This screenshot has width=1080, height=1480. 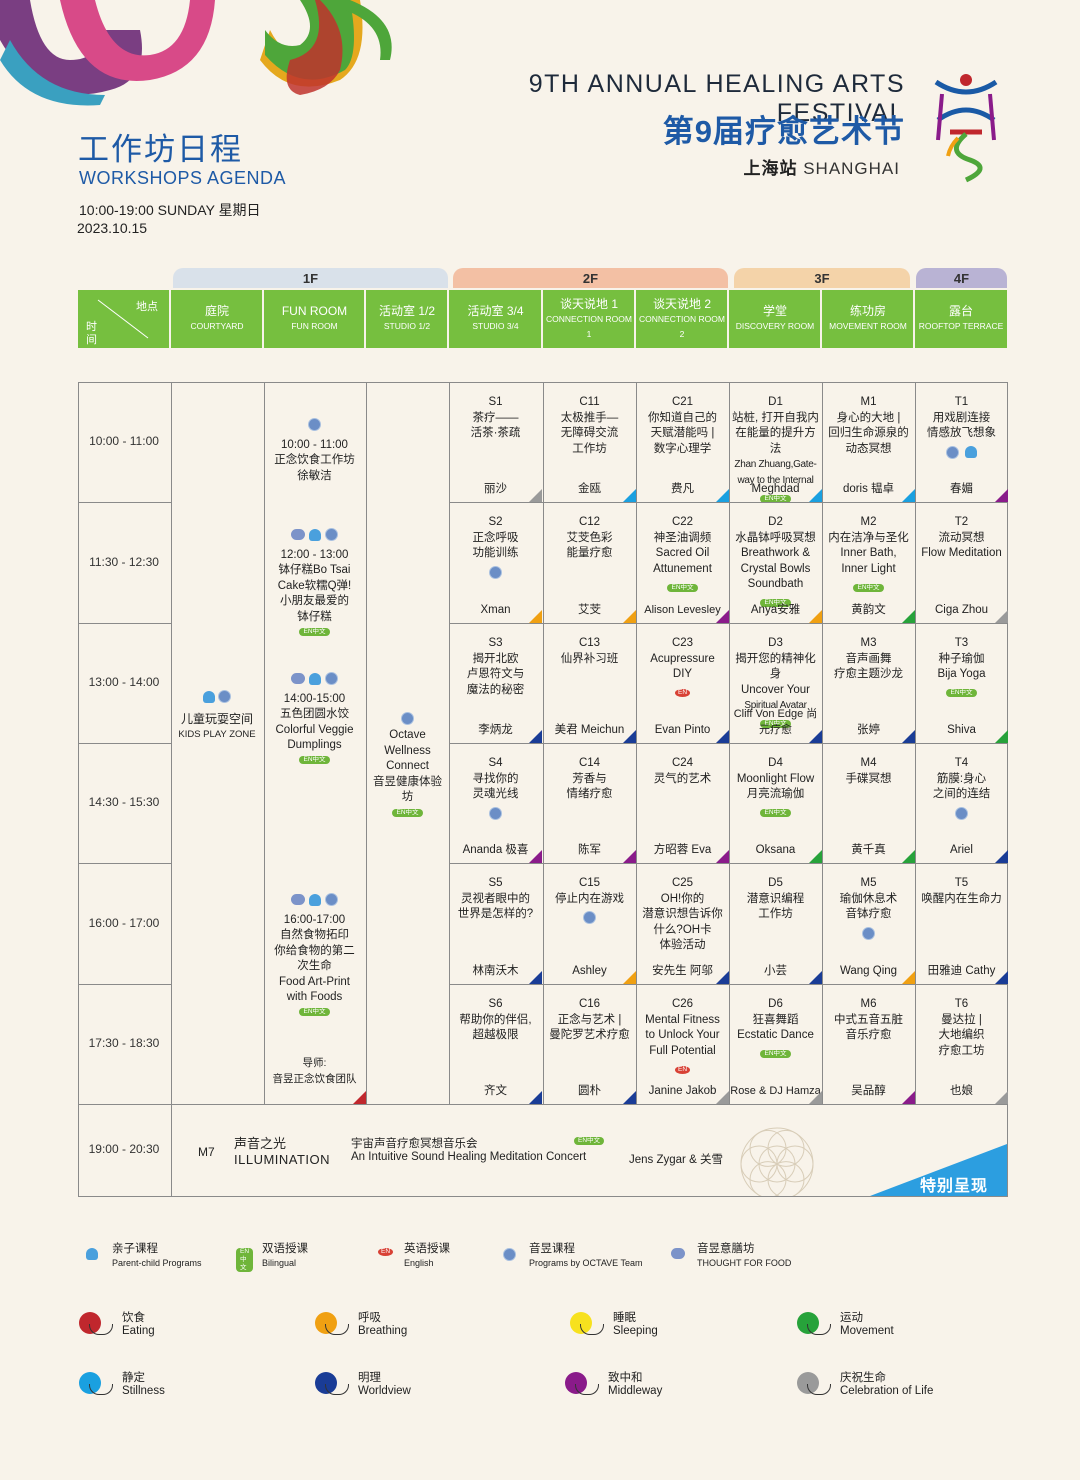 I want to click on session-d6: D6 狂喜舞蹈 Ecstatic Dance EN中文 Rose & DJ Hamza, so click(x=775, y=1044).